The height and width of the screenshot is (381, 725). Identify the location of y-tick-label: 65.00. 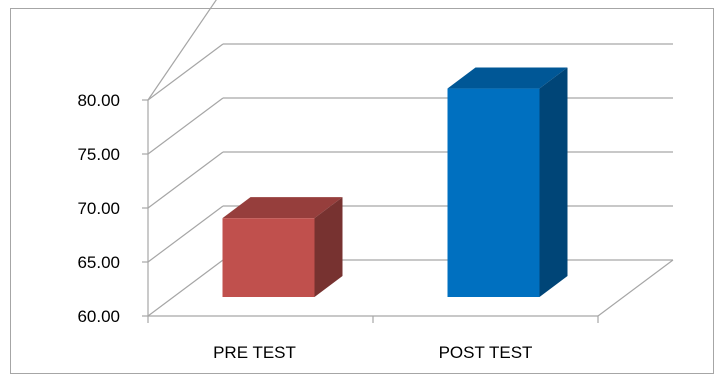
(98, 262).